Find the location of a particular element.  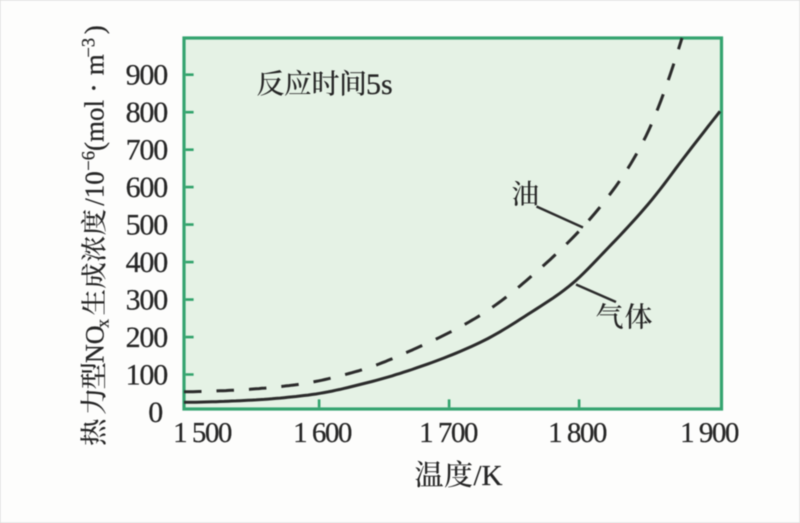

svg-text: −6 is located at coordinates (90, 161).